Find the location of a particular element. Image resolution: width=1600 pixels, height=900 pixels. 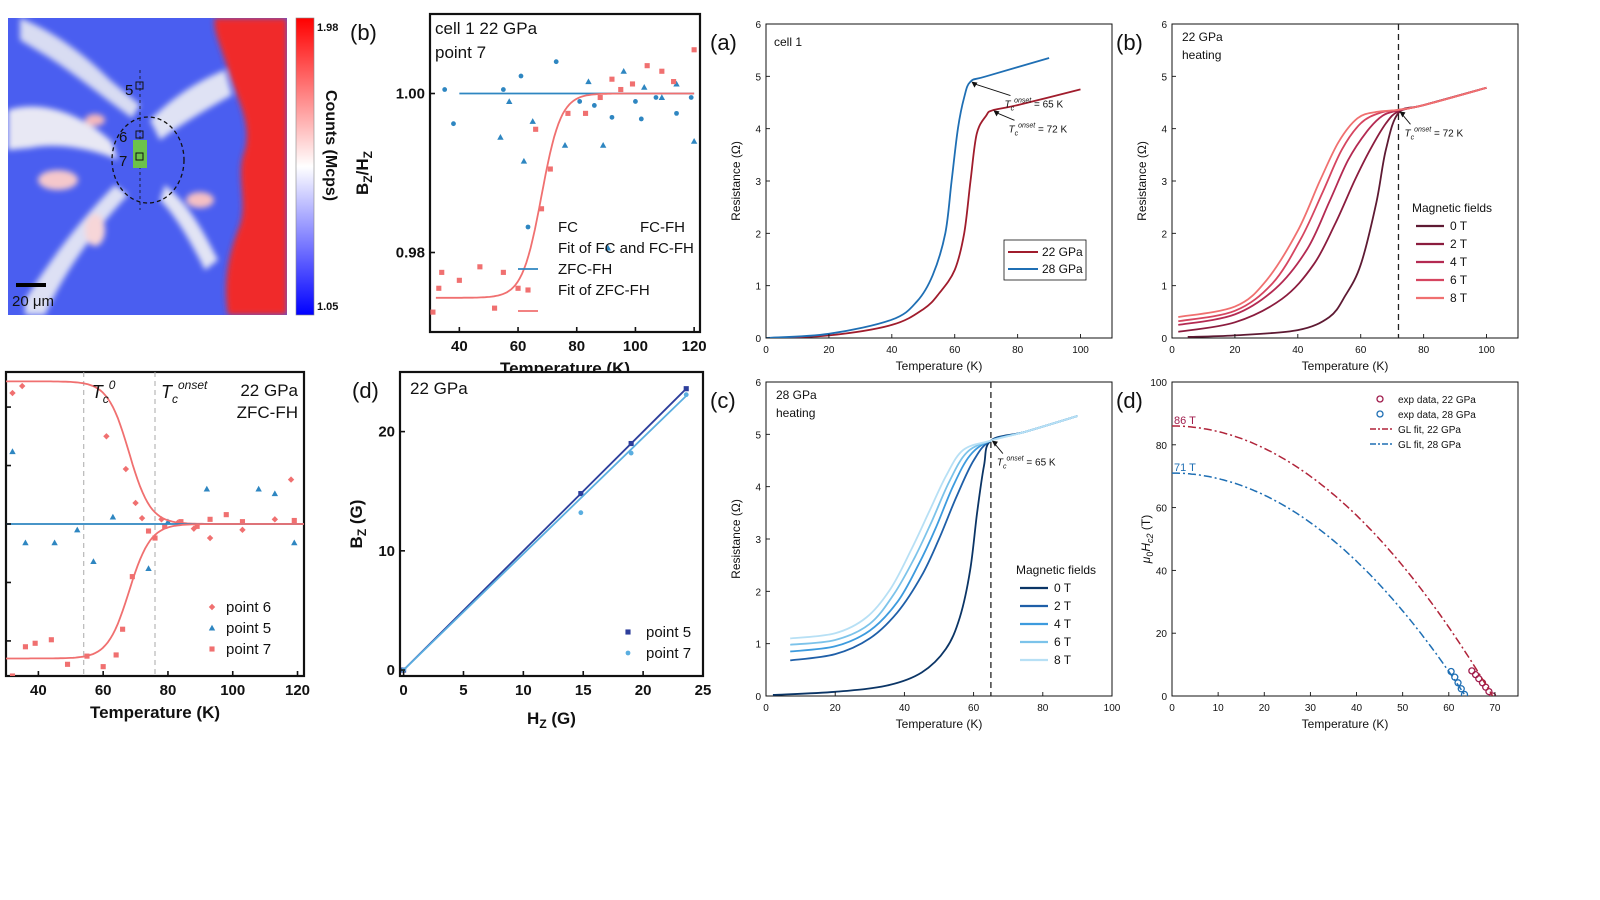

legend-label: exp data, 28 GPa is located at coordinates (1437, 415).